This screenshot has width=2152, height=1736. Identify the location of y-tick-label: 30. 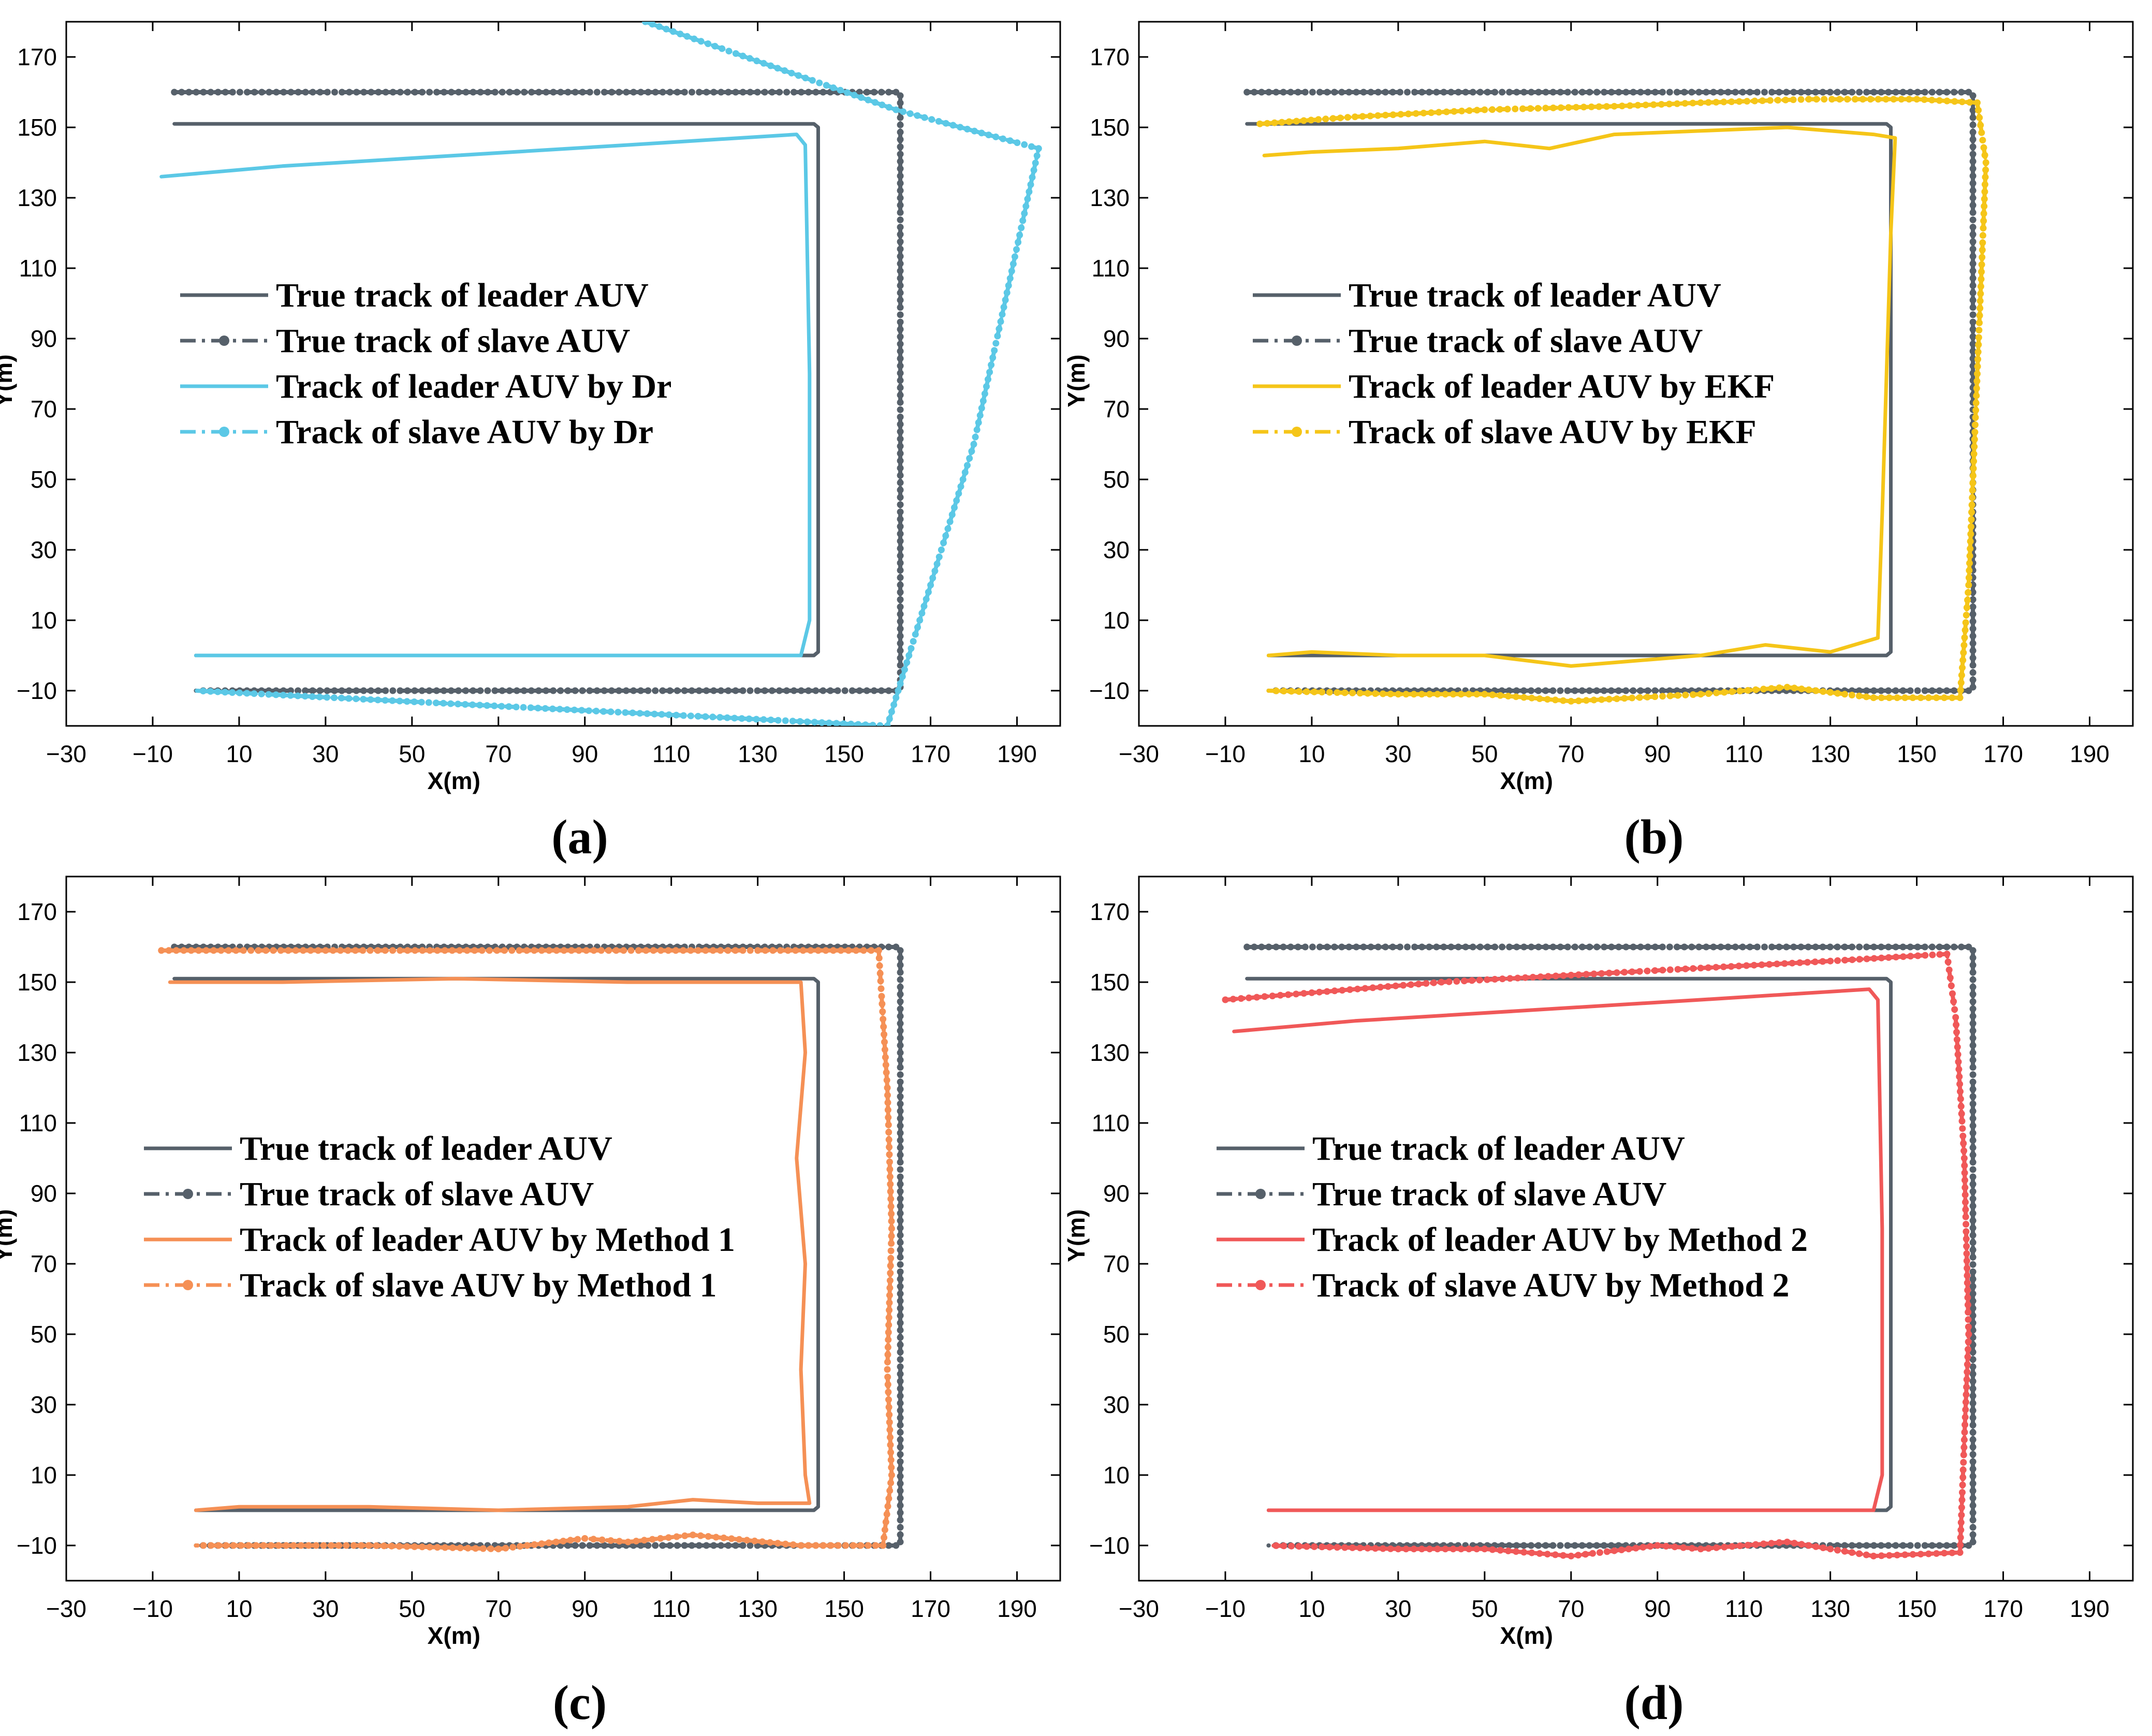
(1116, 1404).